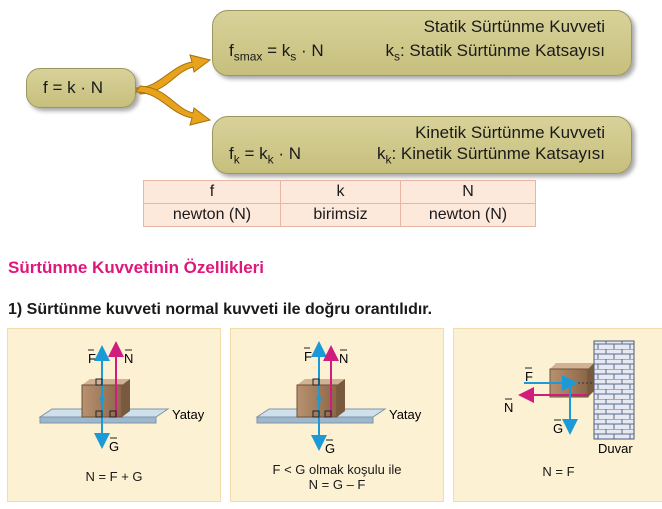 This screenshot has width=662, height=509. I want to click on diagram-1: F N G Yatay, so click(121, 397).